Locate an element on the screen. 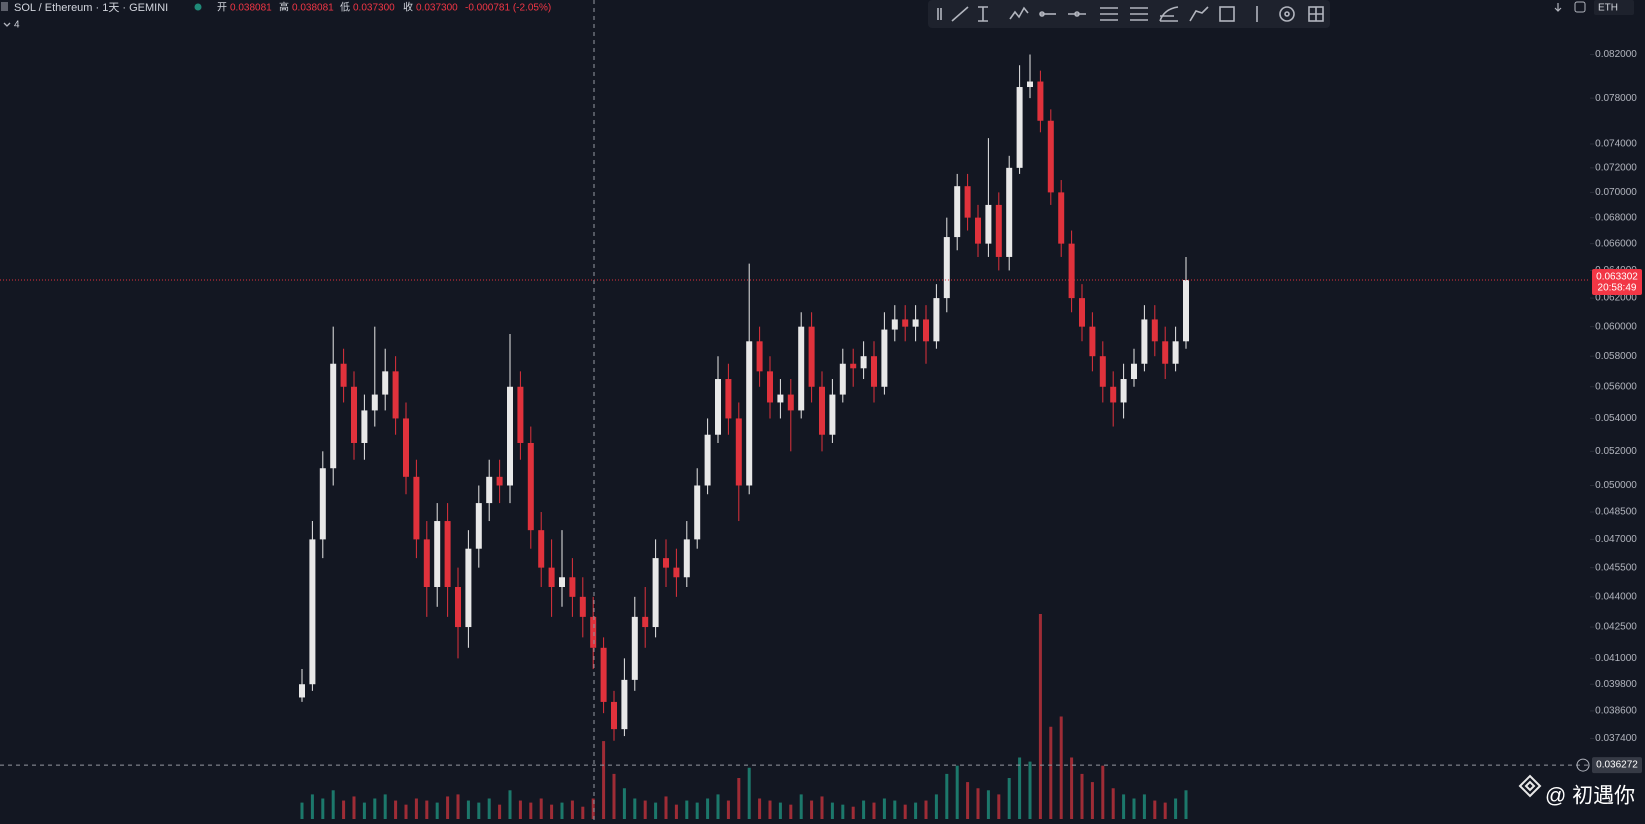 The width and height of the screenshot is (1645, 824). y-tick-label: 0.037400 is located at coordinates (1616, 738).